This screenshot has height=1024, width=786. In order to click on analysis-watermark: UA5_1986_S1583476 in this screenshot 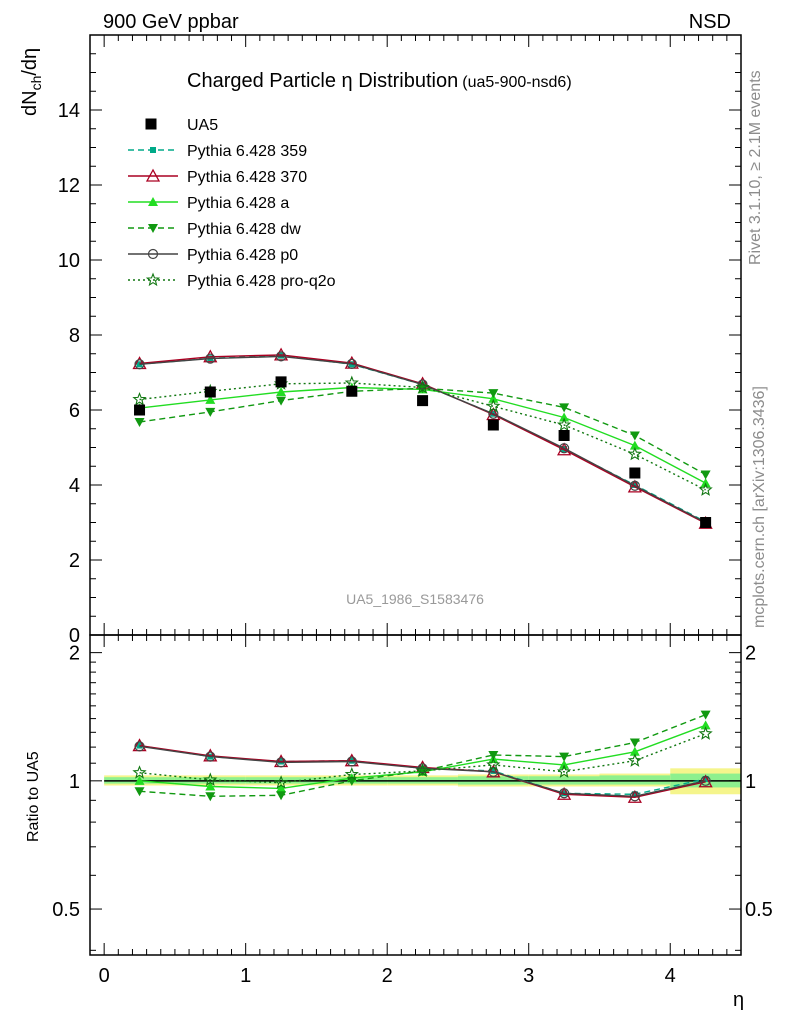, I will do `click(415, 599)`.